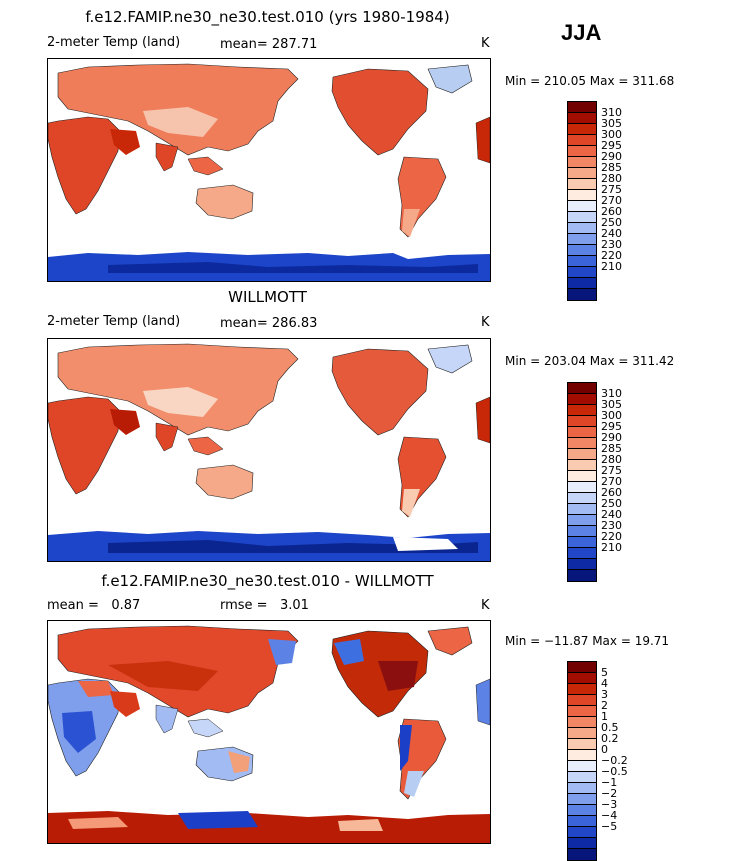  Describe the element at coordinates (406, 748) in the screenshot. I see `andes-cool` at that location.